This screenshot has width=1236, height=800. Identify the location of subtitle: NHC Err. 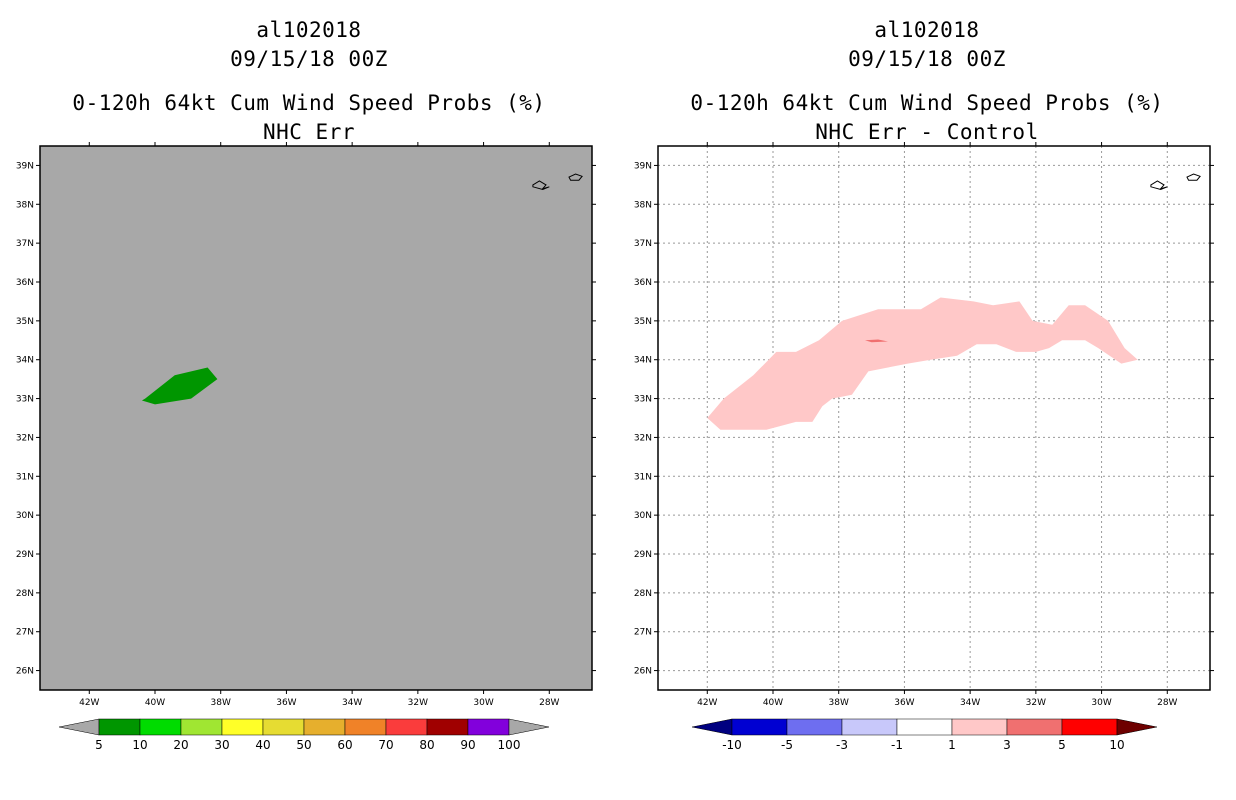
(308, 132).